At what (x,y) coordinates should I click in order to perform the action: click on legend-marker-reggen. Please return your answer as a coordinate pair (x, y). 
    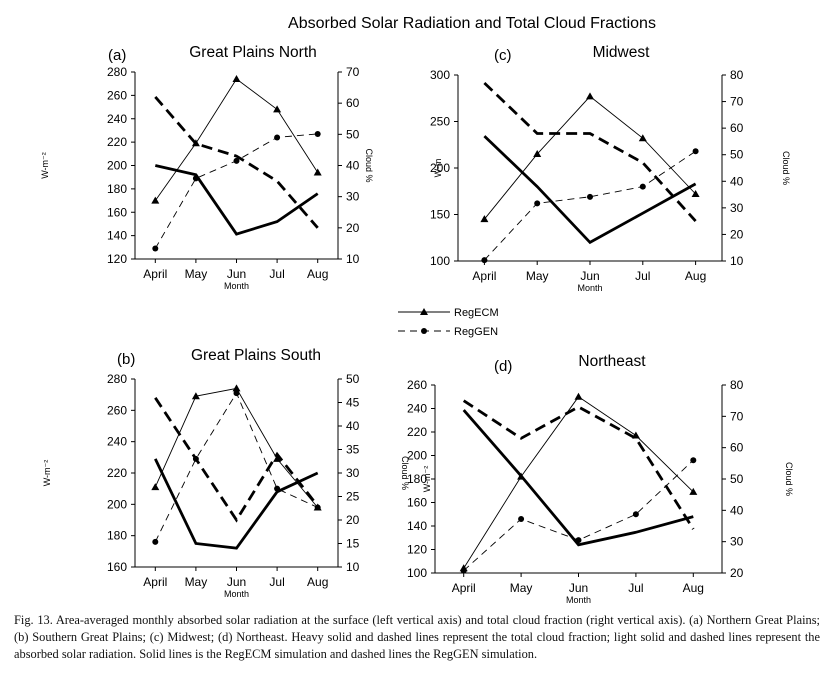
    Looking at the image, I should click on (424, 331).